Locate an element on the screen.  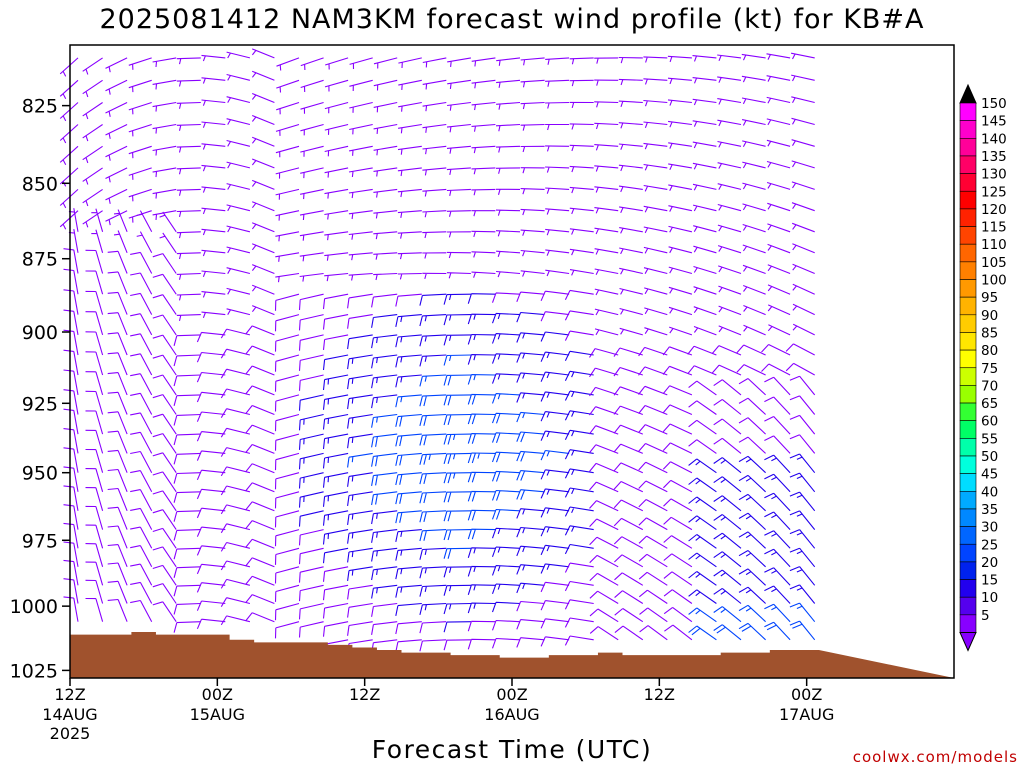
legend-label: 40 is located at coordinates (989, 492).